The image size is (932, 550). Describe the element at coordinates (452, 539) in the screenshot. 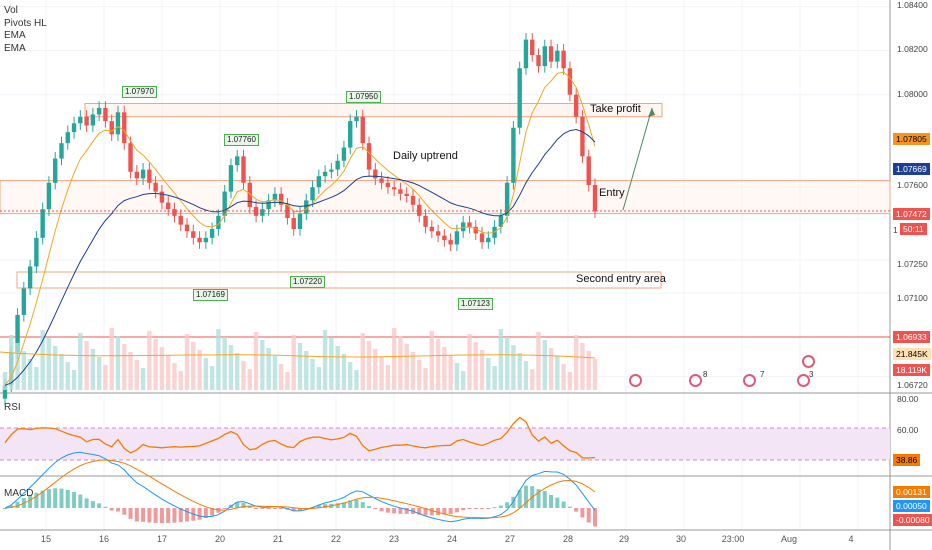

I see `x-tick: 24` at that location.